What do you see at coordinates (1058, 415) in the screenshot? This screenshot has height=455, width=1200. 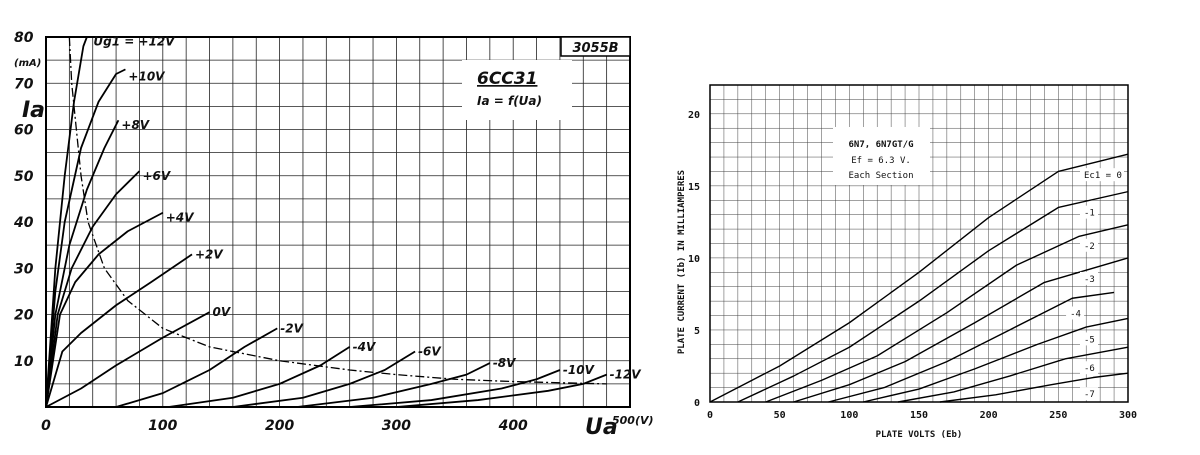 I see `x-tick-label-250: 250` at bounding box center [1058, 415].